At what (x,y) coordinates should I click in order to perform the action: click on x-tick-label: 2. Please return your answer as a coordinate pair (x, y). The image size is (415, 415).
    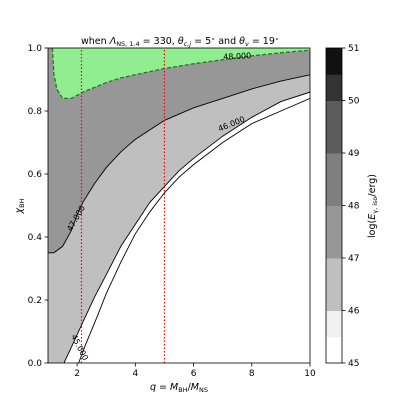
    Looking at the image, I should click on (77, 374).